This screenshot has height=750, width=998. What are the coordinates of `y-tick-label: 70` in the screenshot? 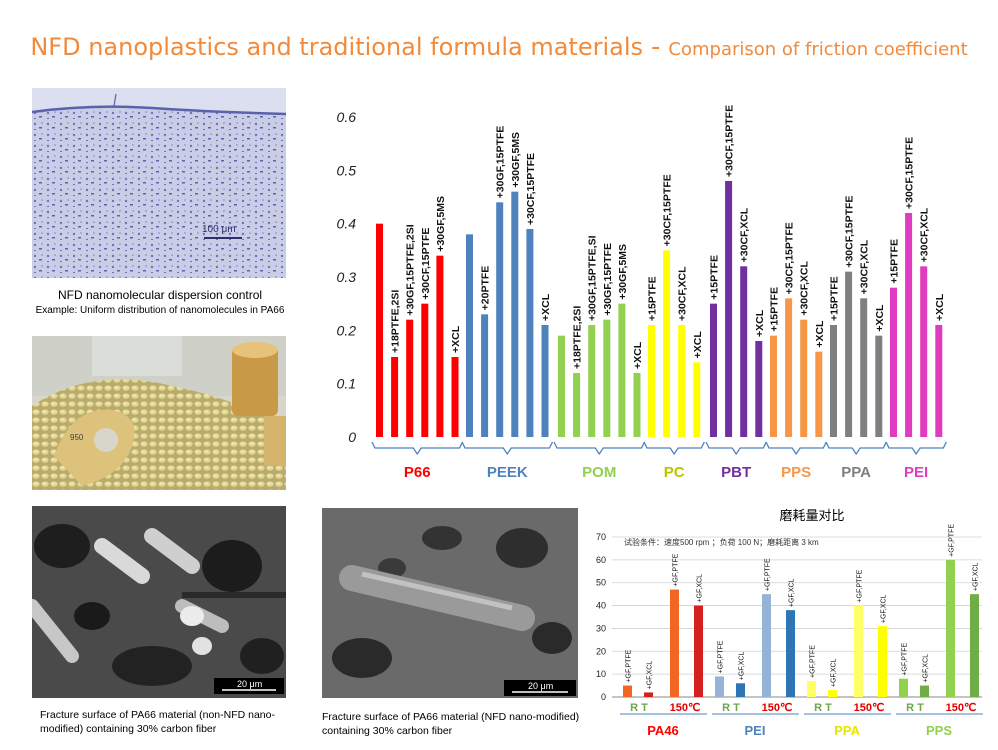 It's located at (601, 537).